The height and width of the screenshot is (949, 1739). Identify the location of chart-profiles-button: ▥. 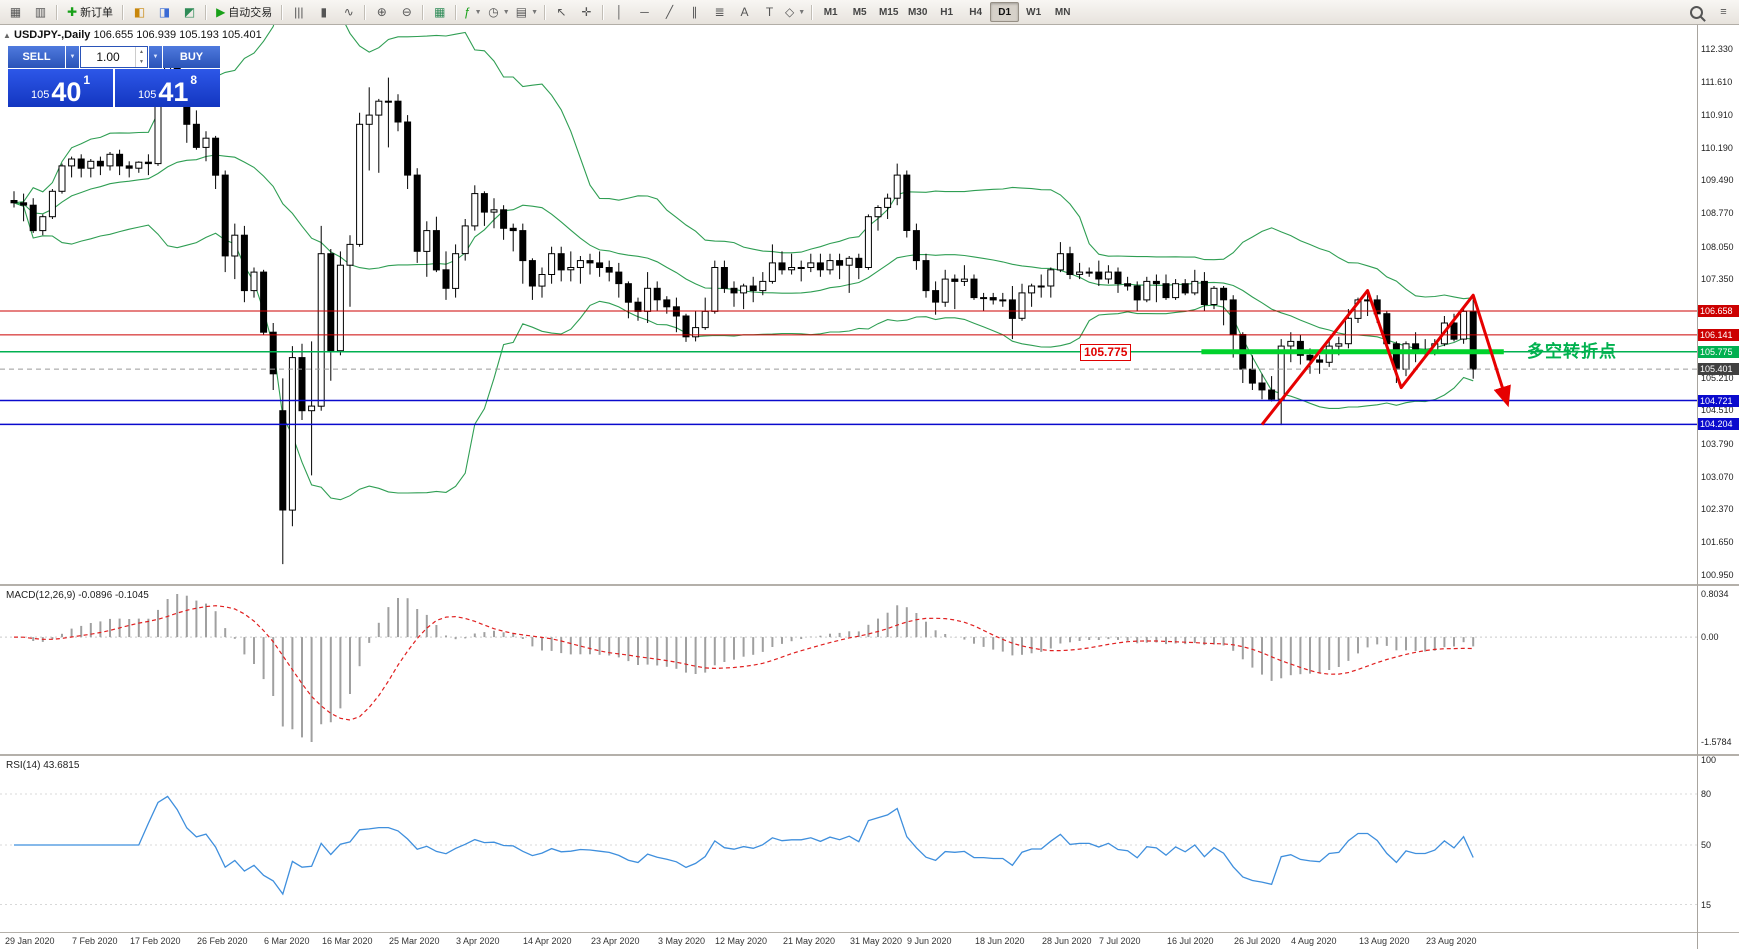
(40, 12).